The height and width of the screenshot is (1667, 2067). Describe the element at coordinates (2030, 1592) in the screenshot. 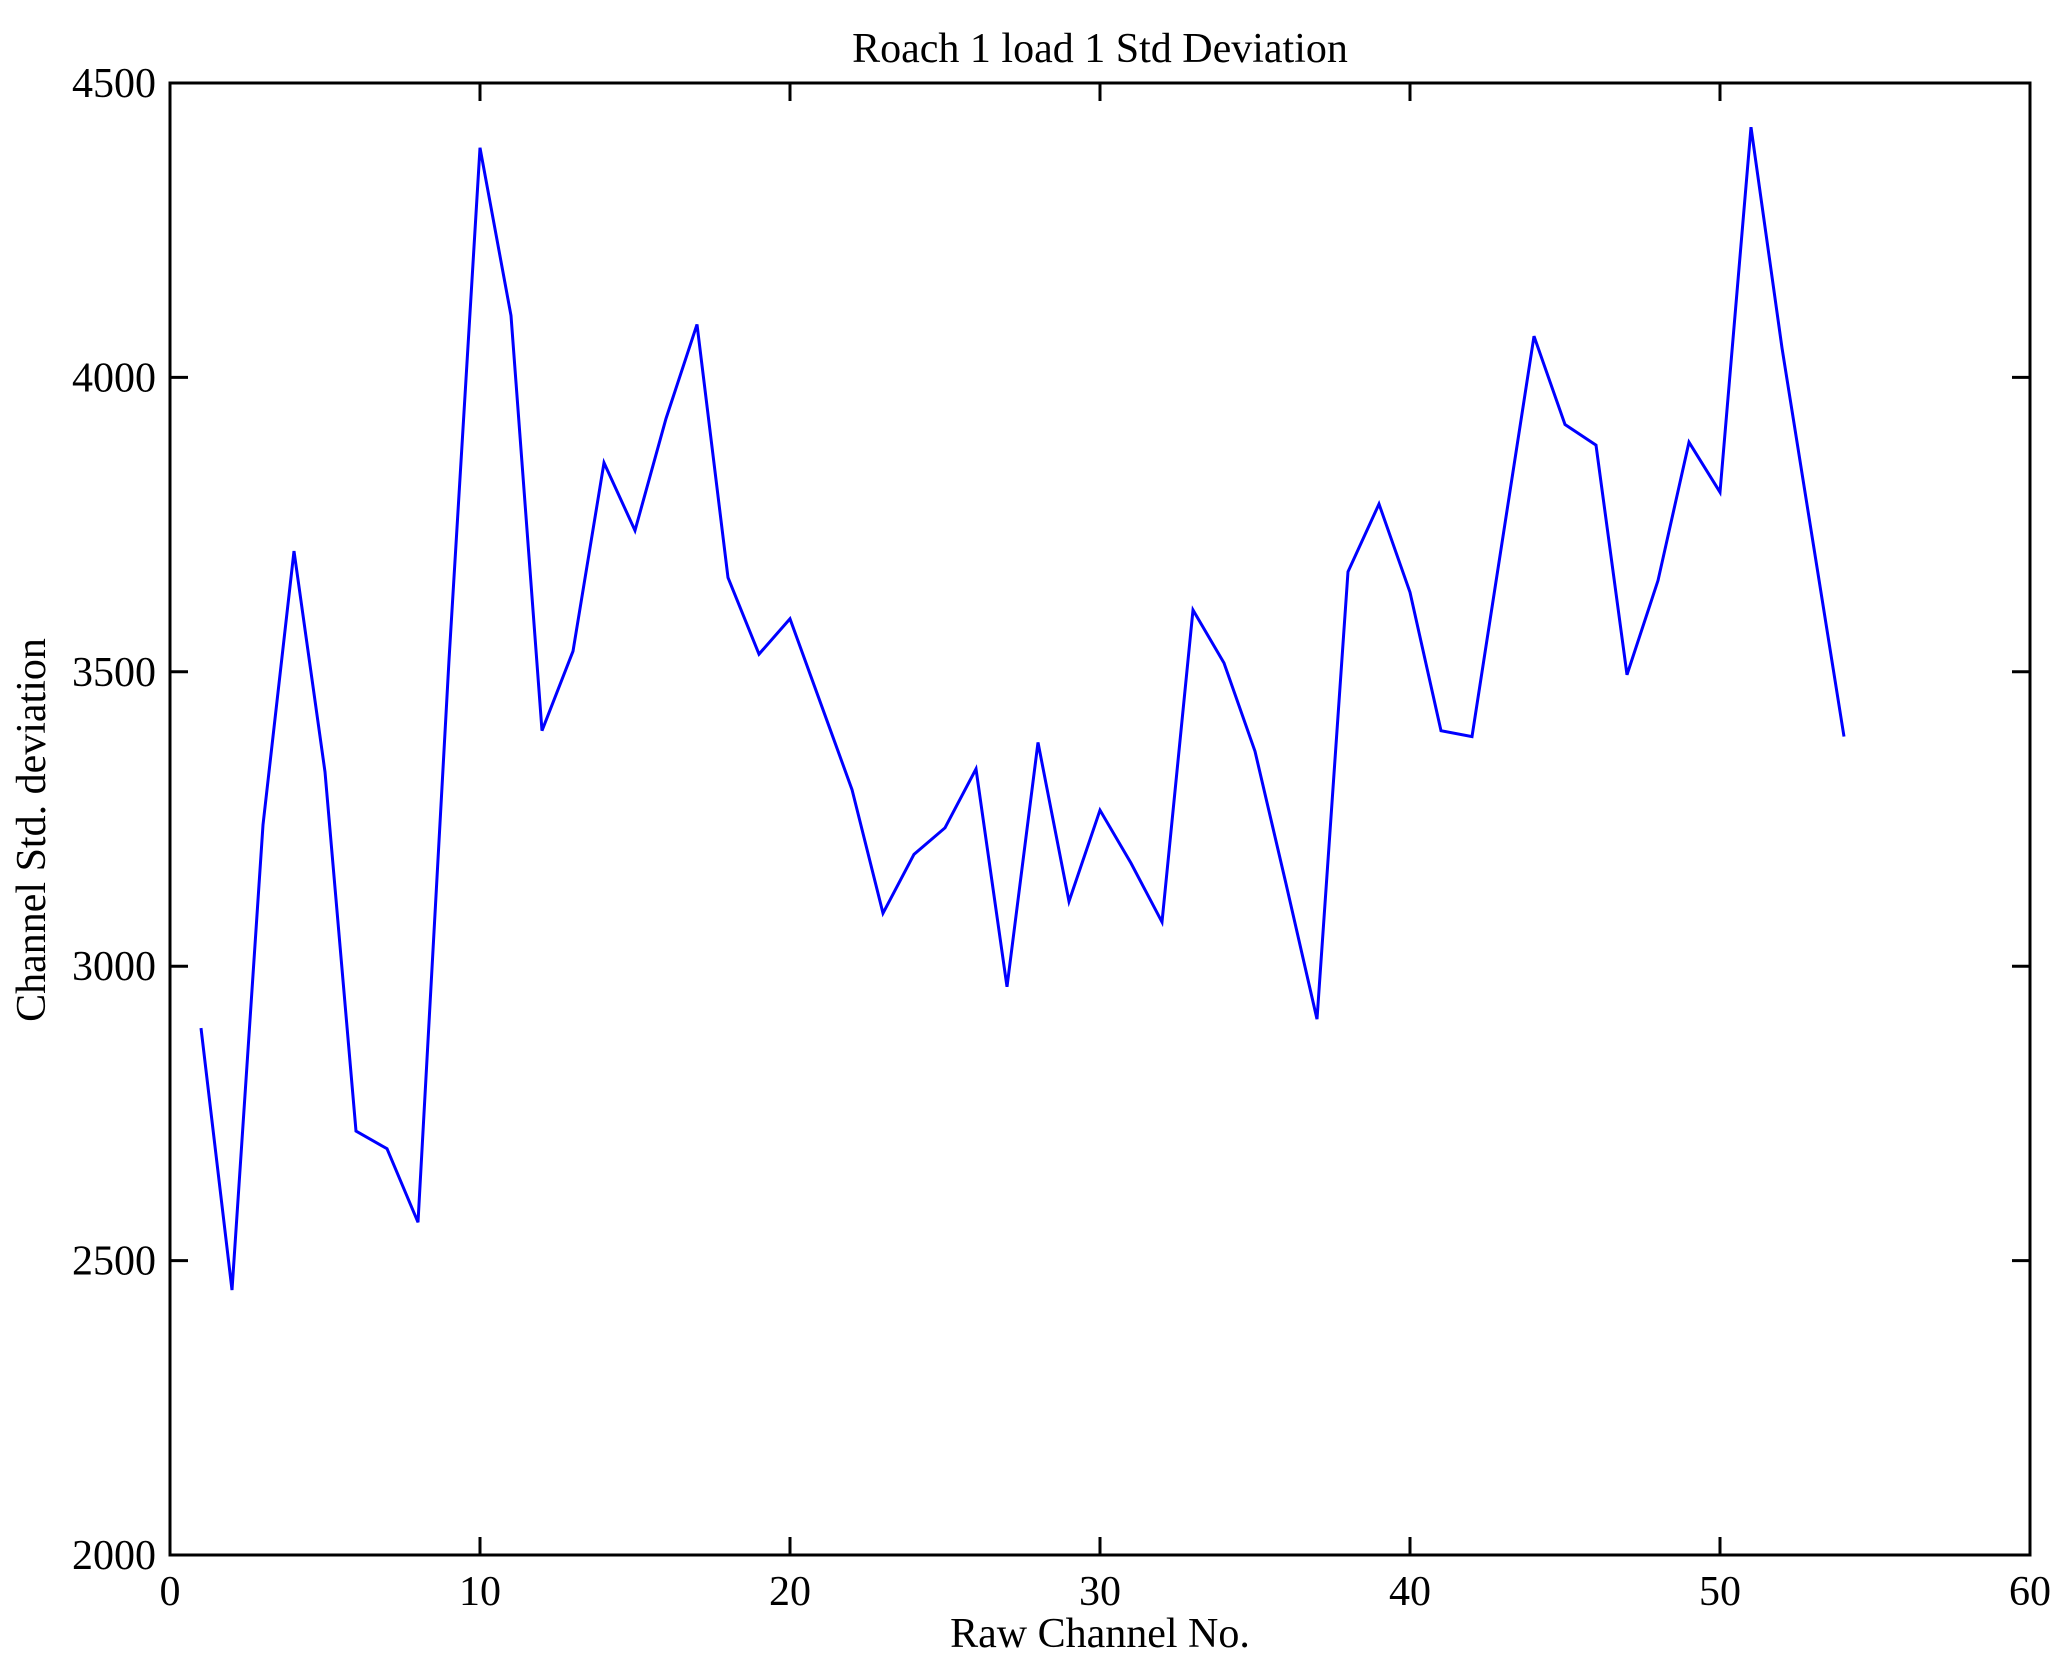

I see `x-tick-label: 60` at that location.